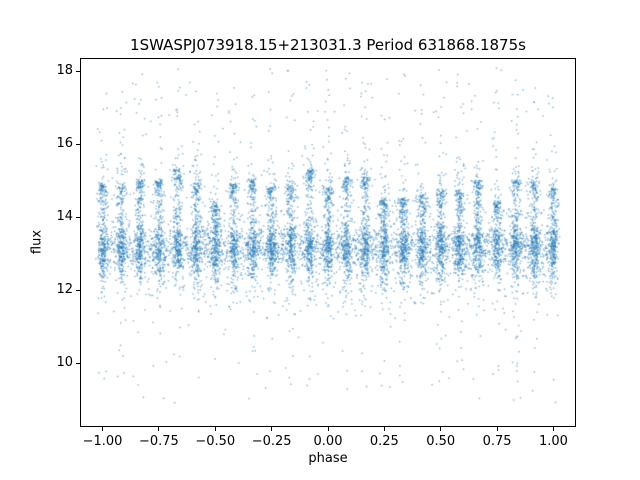  What do you see at coordinates (64, 290) in the screenshot?
I see `y-tick-label: 12` at bounding box center [64, 290].